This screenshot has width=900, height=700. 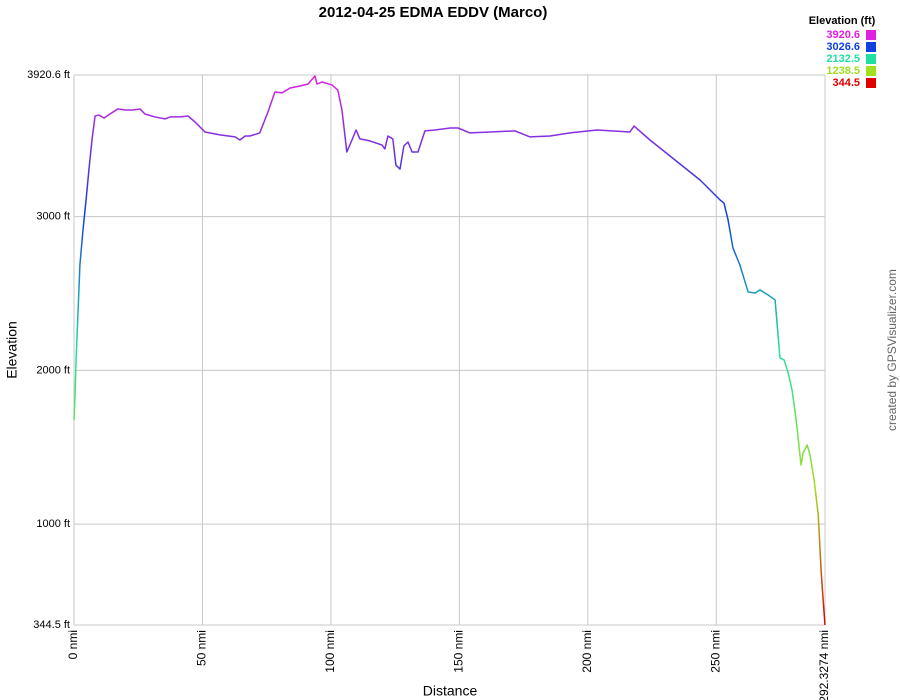 I want to click on y-tick-label: 2000 ft, so click(x=53, y=370).